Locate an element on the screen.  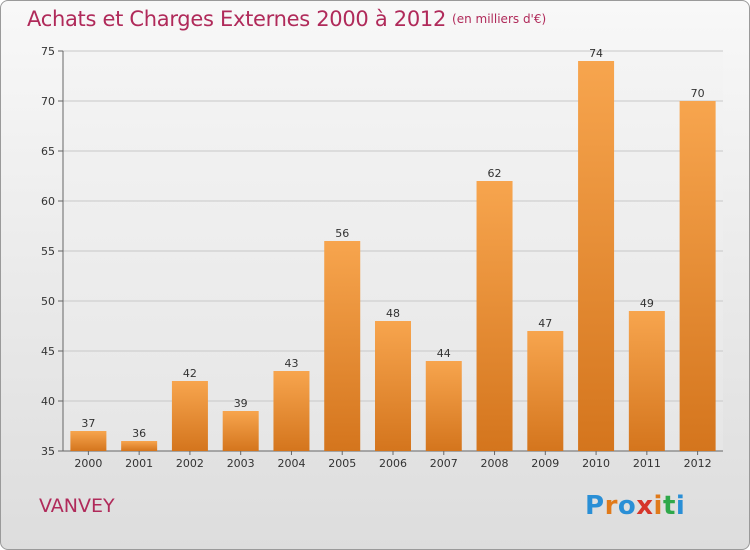
chart-title-text: Achats et Charges Externes 2000 à 2012 is located at coordinates (237, 19).